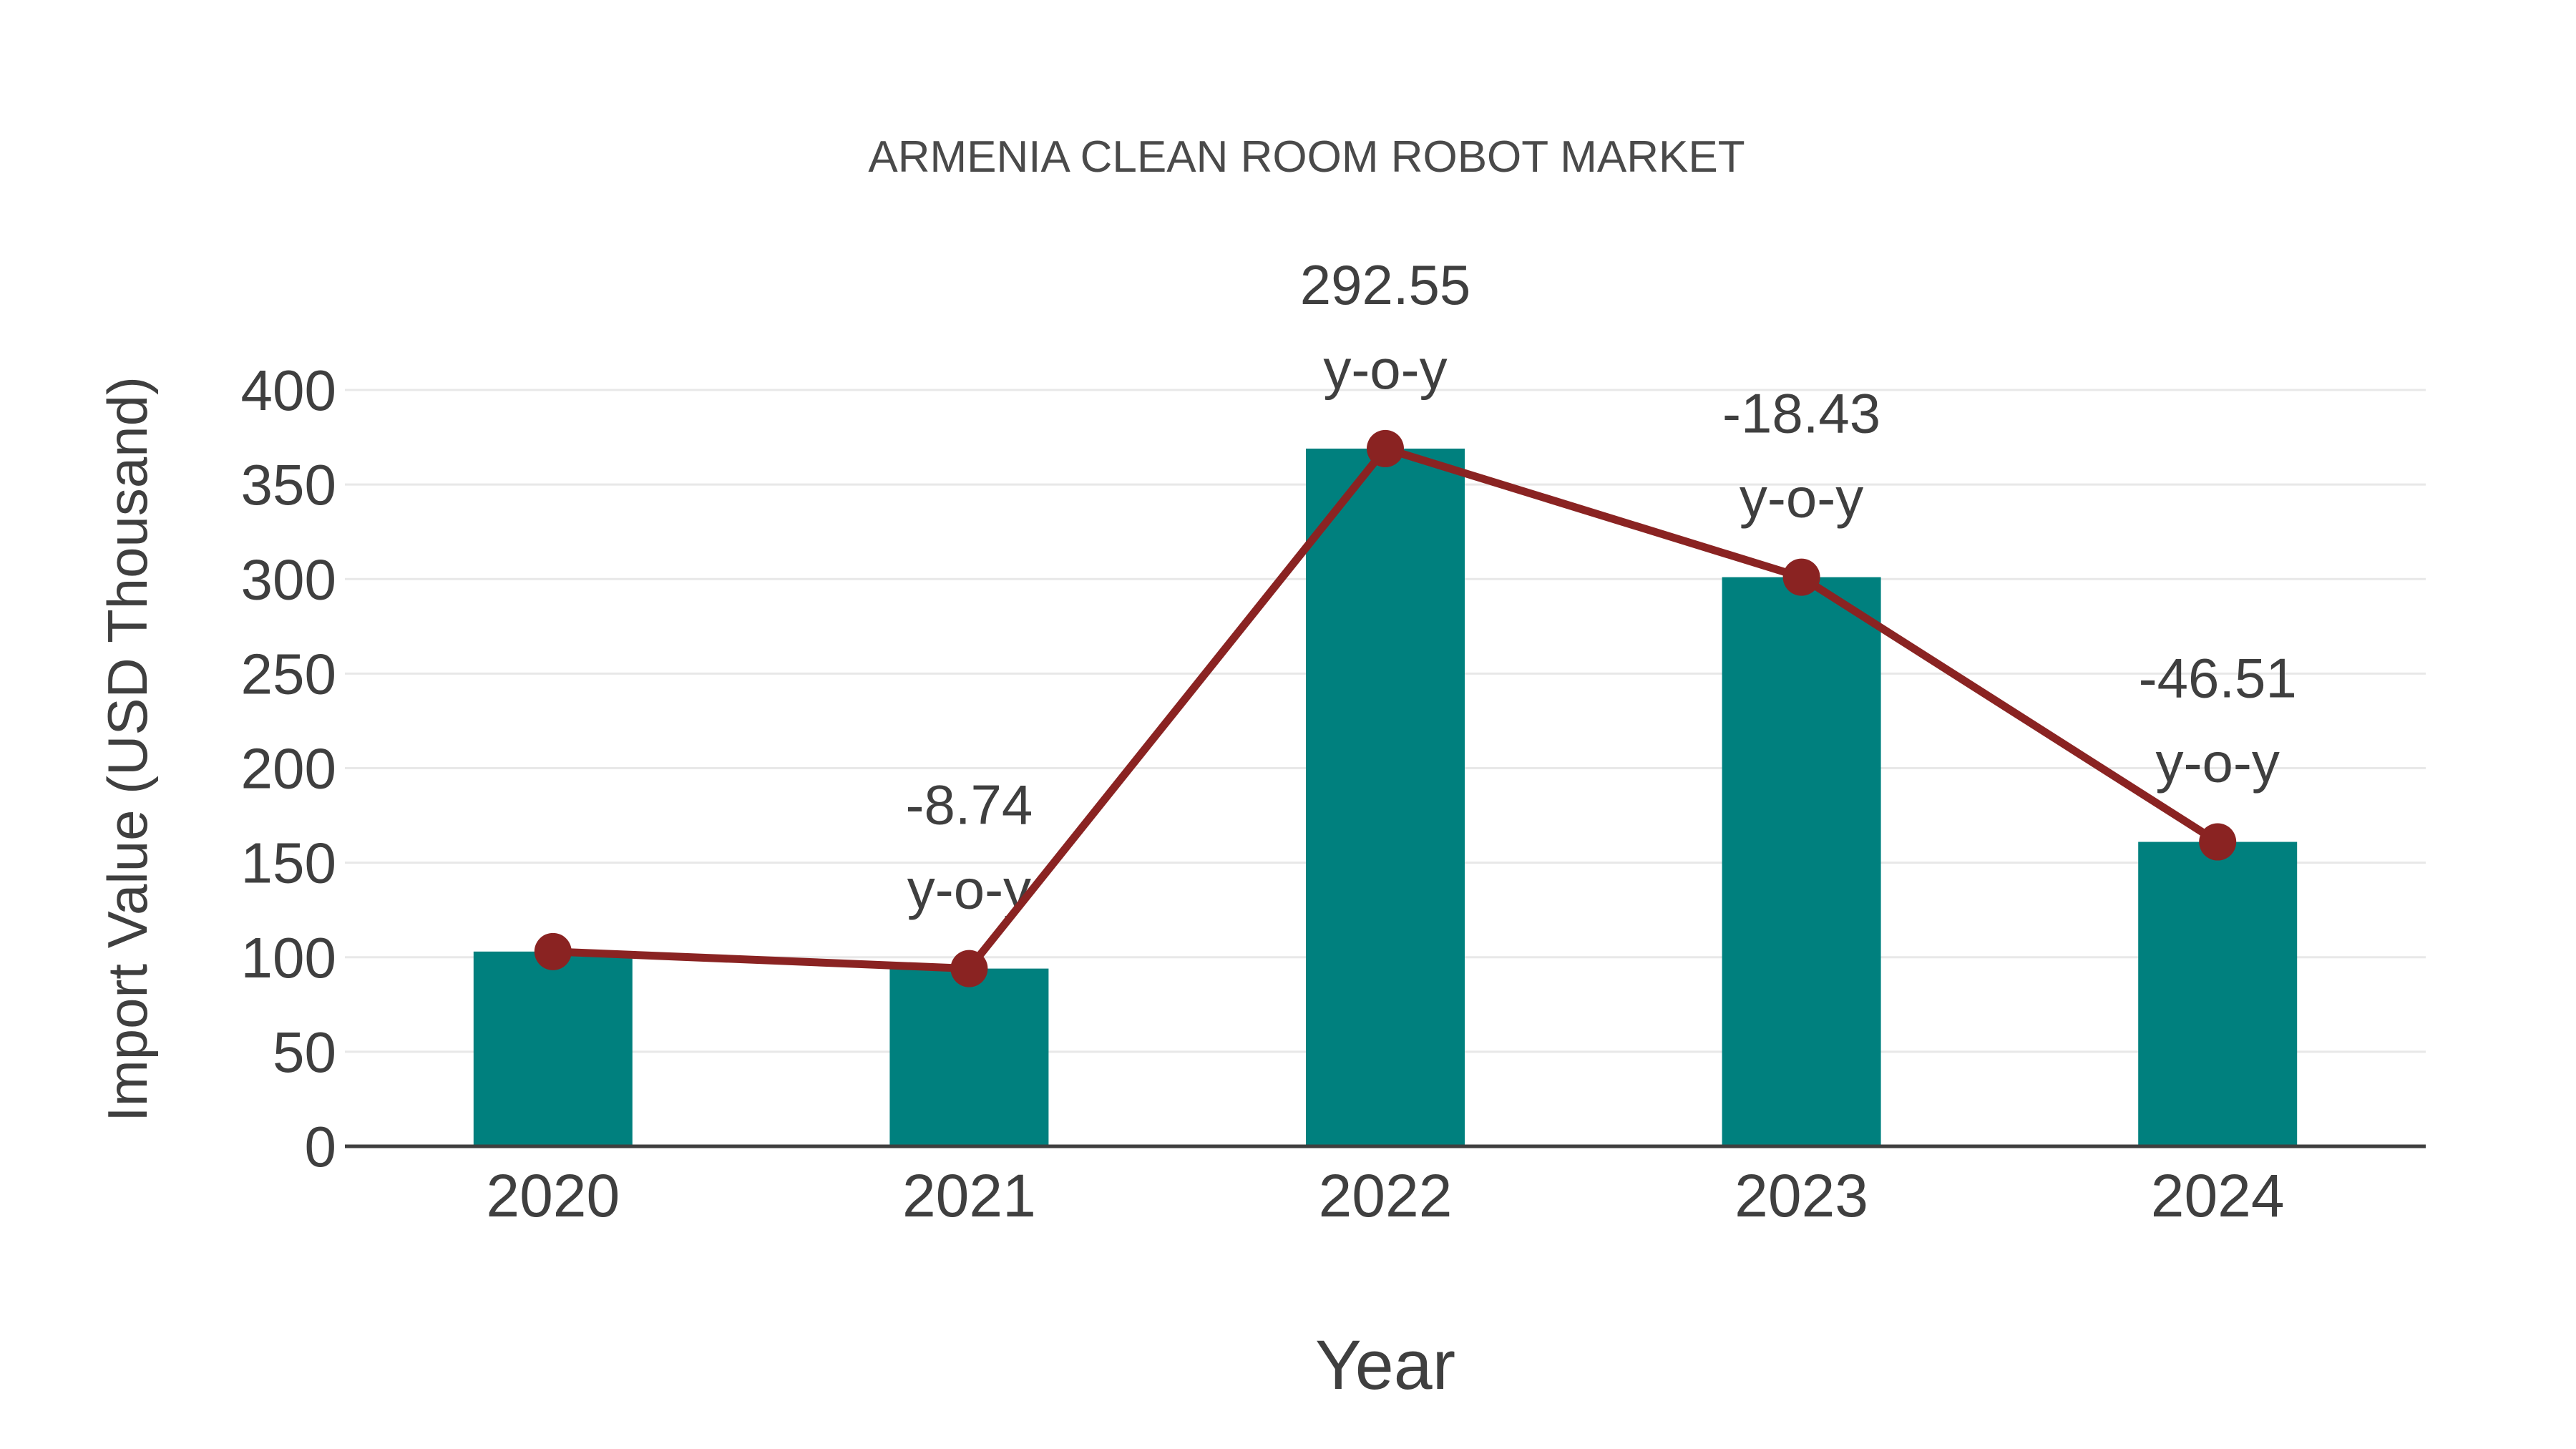  I want to click on x-tick-2024: 2024, so click(2218, 1195).